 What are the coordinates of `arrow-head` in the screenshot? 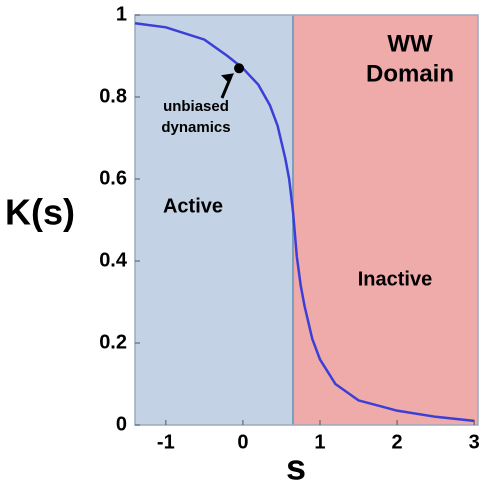 It's located at (228, 78).